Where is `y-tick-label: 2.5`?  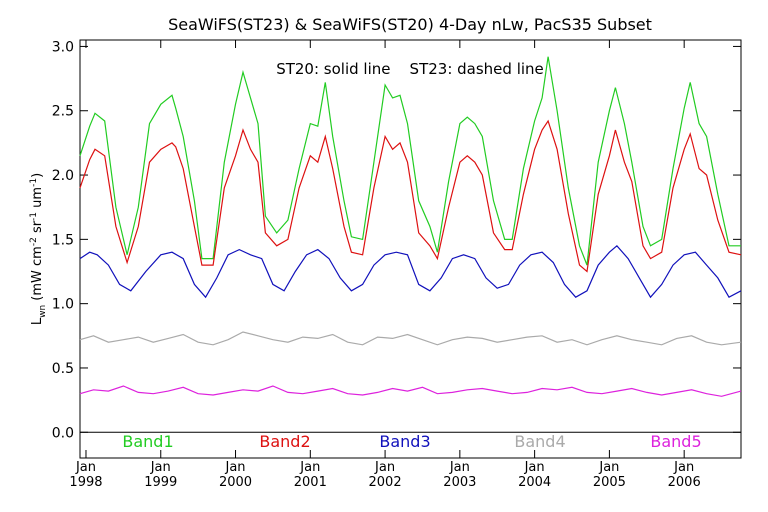
y-tick-label: 2.5 is located at coordinates (63, 112).